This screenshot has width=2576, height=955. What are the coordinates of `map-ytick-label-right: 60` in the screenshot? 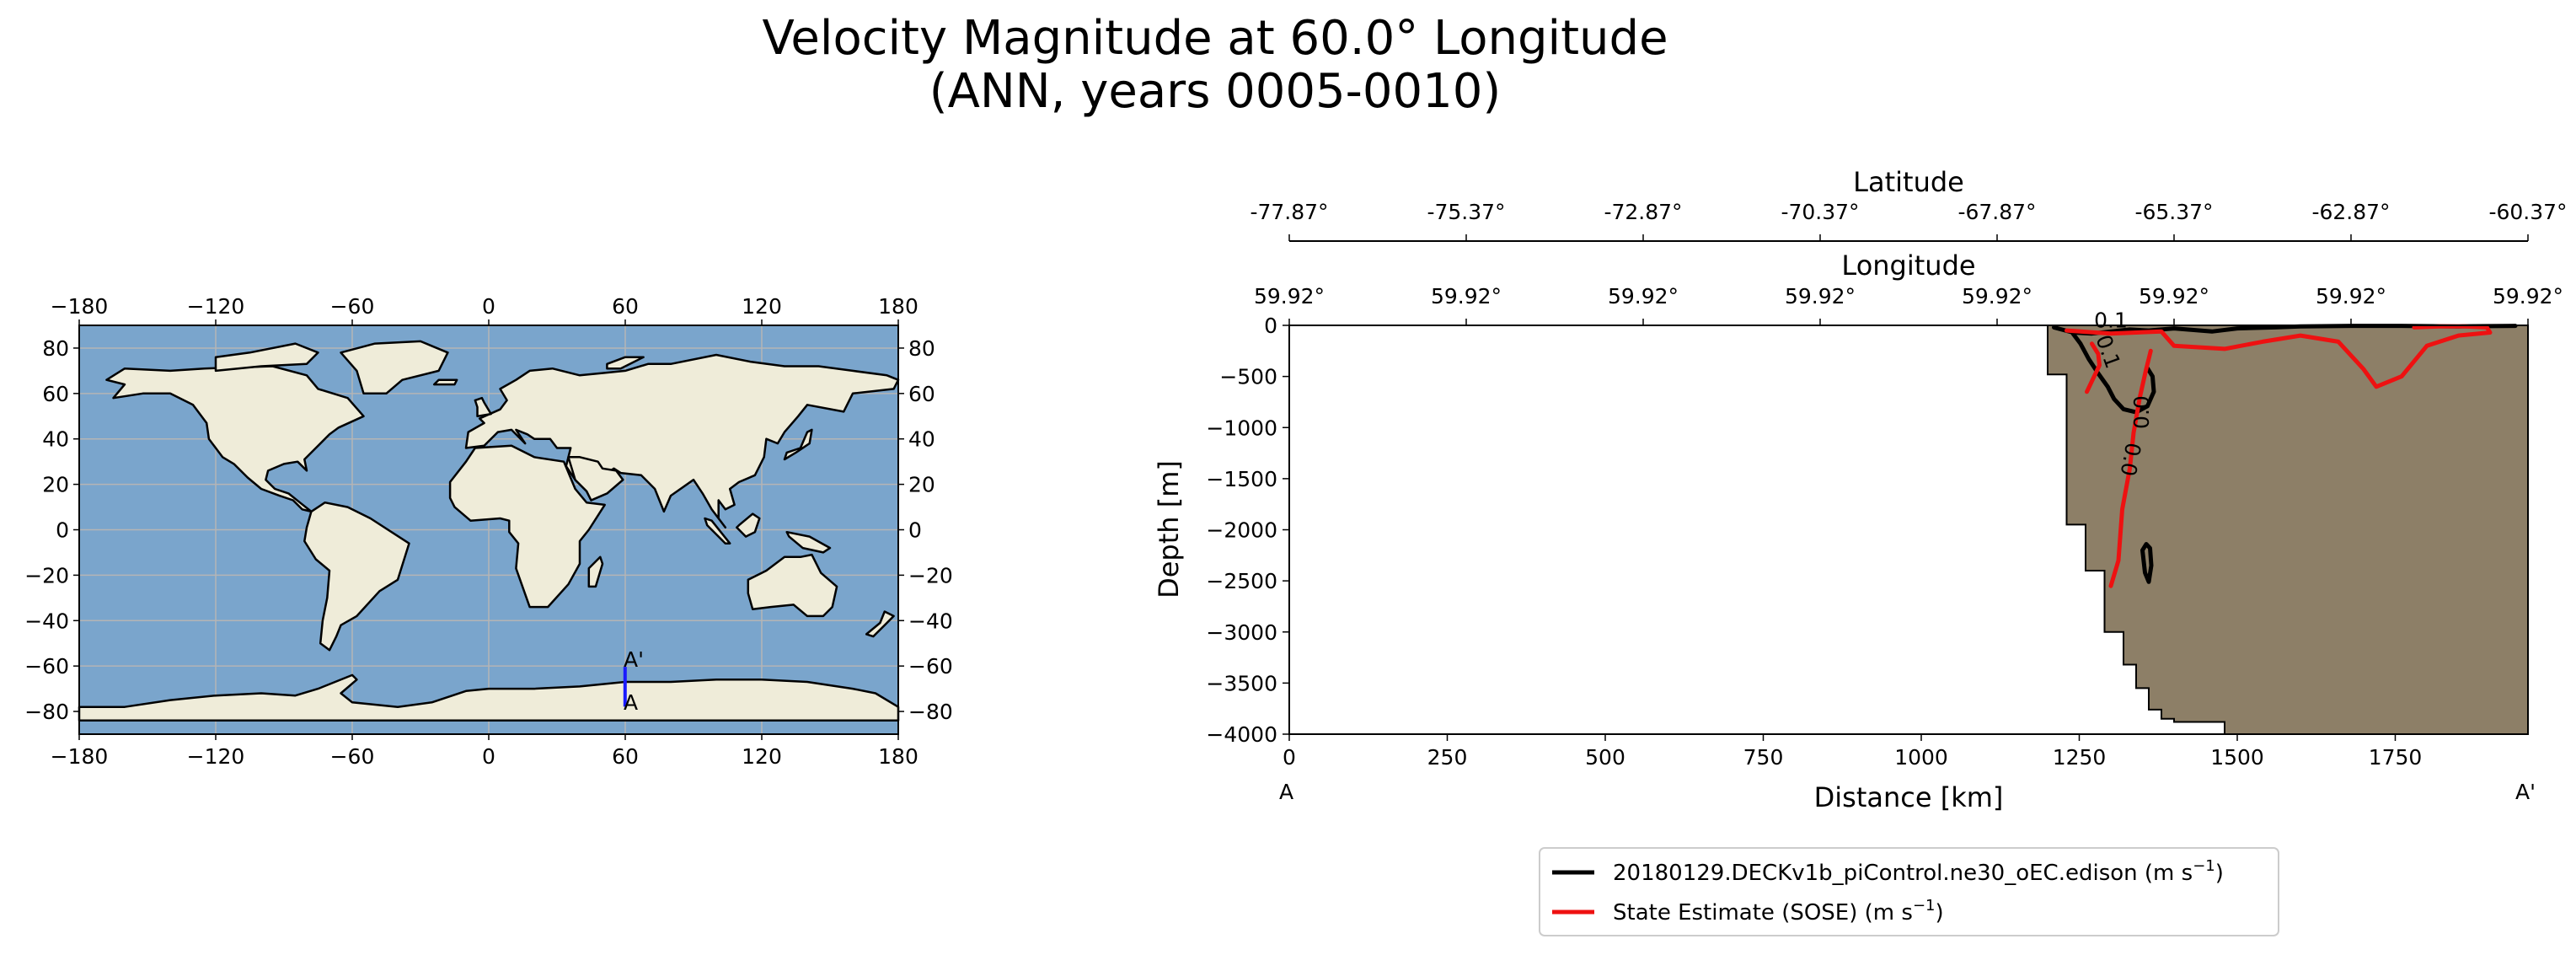 It's located at (922, 394).